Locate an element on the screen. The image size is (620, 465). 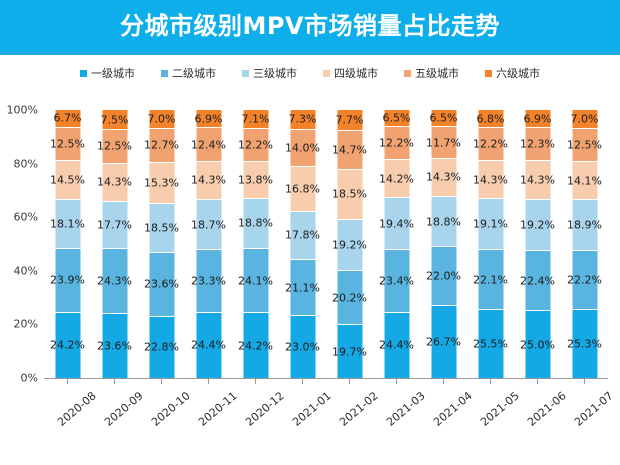
bar-segment: 22.0% is located at coordinates (443, 277).